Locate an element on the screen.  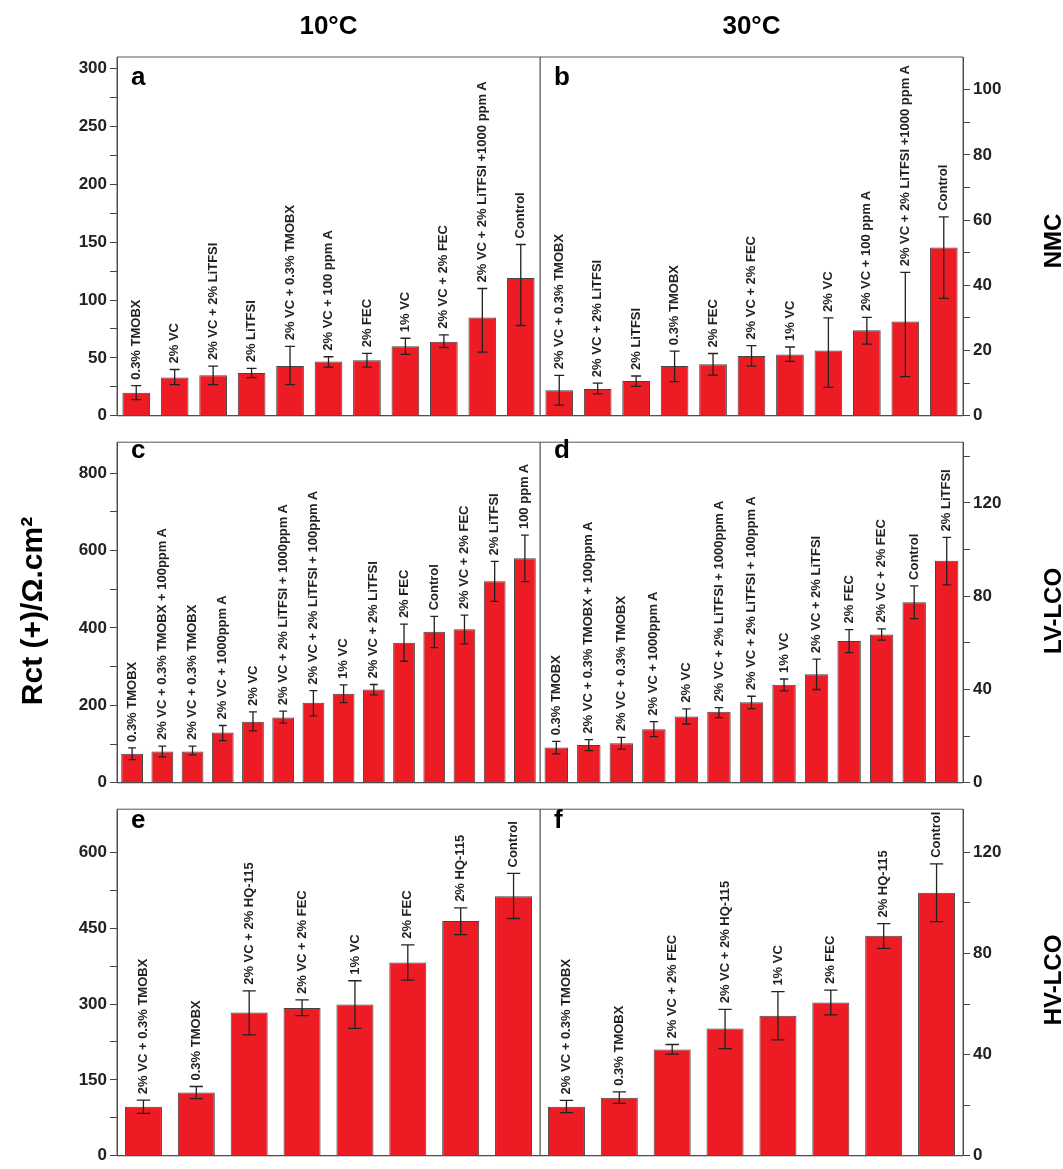
y-tick-label: 800 is located at coordinates (92, 472).